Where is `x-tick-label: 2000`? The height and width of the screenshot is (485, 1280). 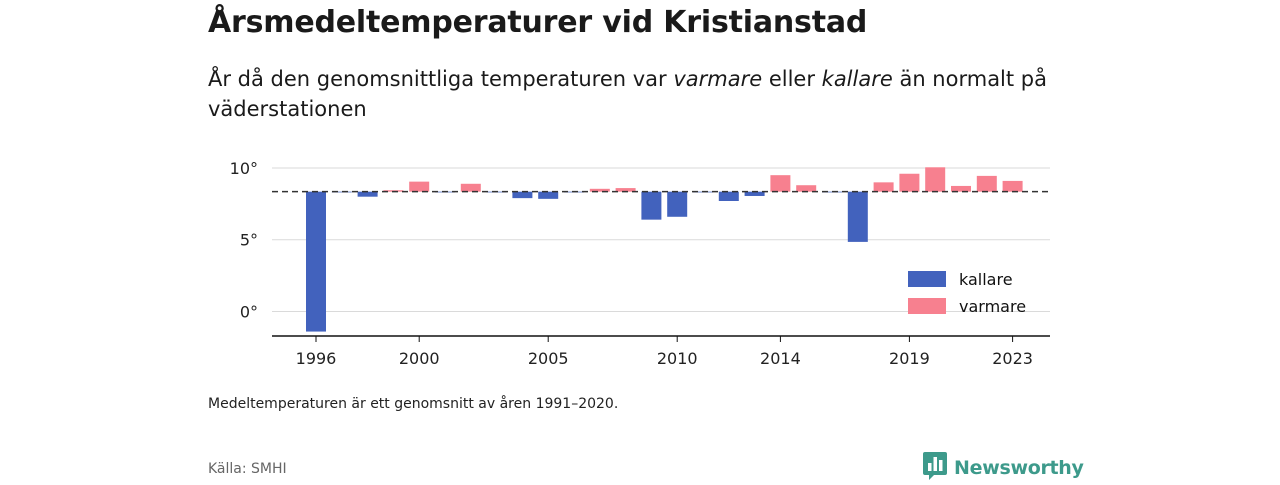 x-tick-label: 2000 is located at coordinates (419, 358).